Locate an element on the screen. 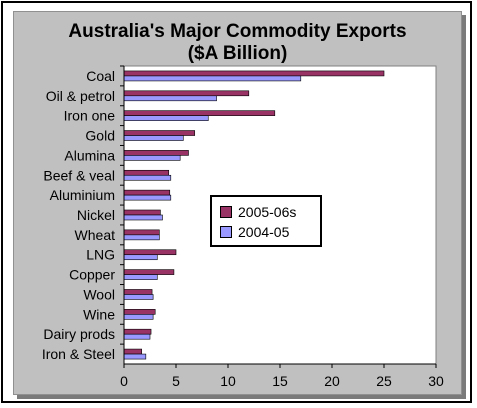  legend: 2005-06s 2004-05 is located at coordinates (266, 221).